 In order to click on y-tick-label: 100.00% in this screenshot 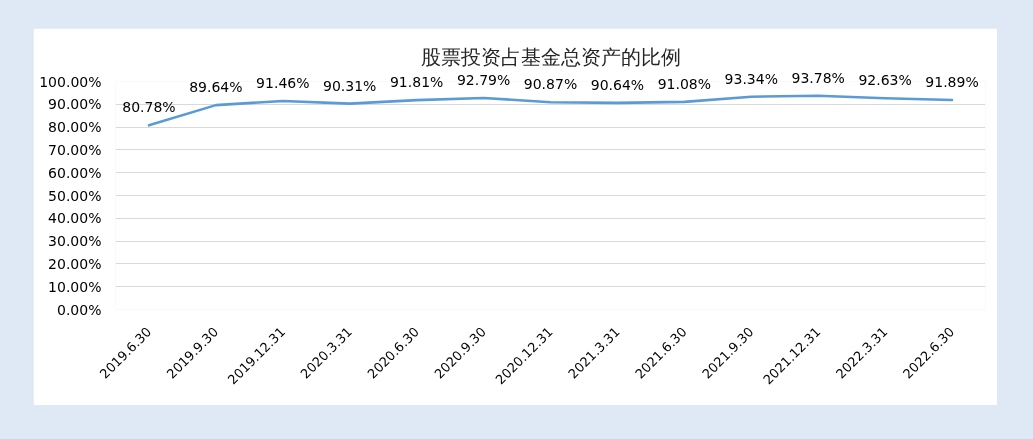, I will do `click(70, 81)`.